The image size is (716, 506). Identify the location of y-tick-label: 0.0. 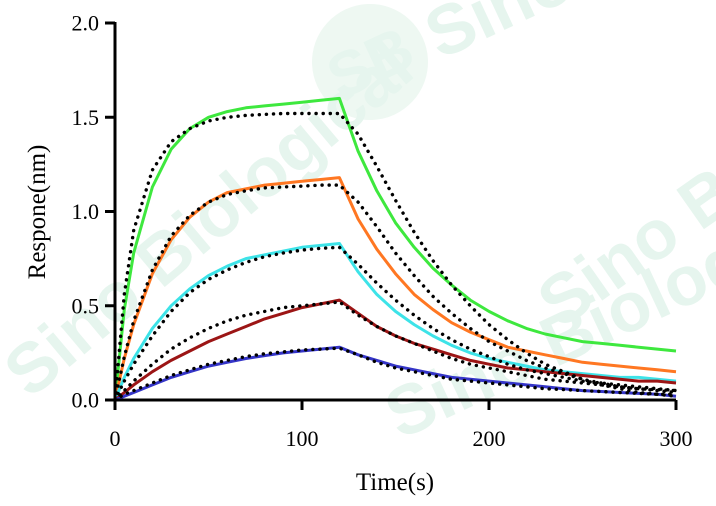
(86, 400).